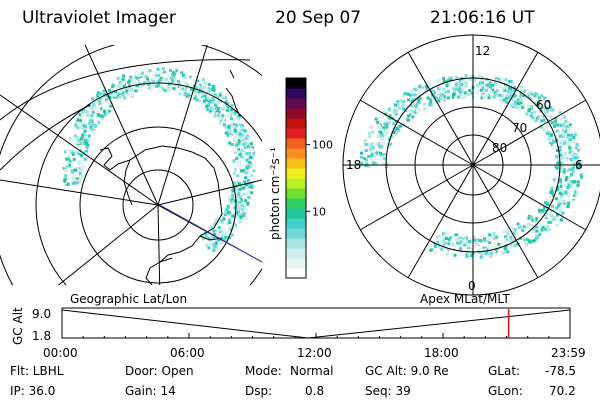  I want to click on mlat-label-70: 70, so click(519, 128).